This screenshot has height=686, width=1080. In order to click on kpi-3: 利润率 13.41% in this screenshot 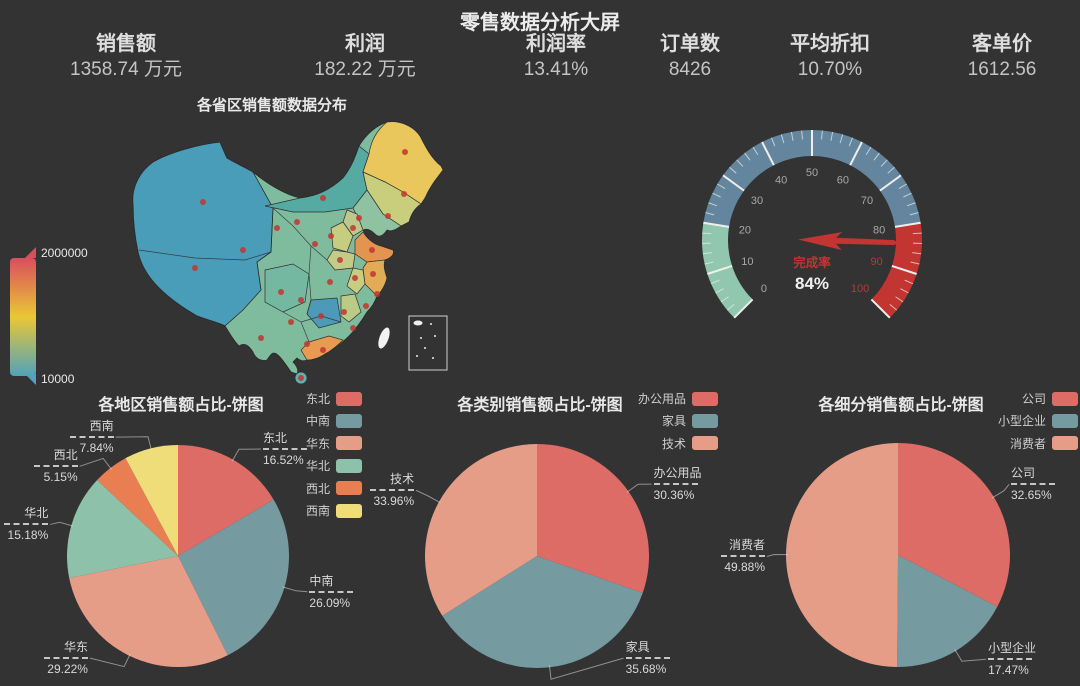, I will do `click(556, 57)`.